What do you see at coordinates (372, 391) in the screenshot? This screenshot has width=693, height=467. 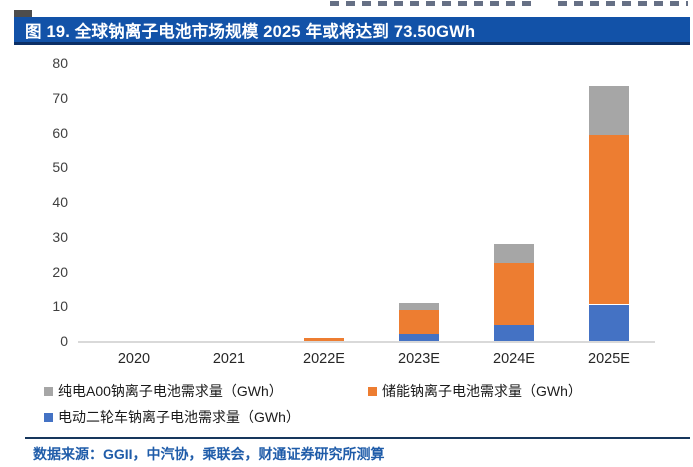 I see `legend-swatch-orange` at bounding box center [372, 391].